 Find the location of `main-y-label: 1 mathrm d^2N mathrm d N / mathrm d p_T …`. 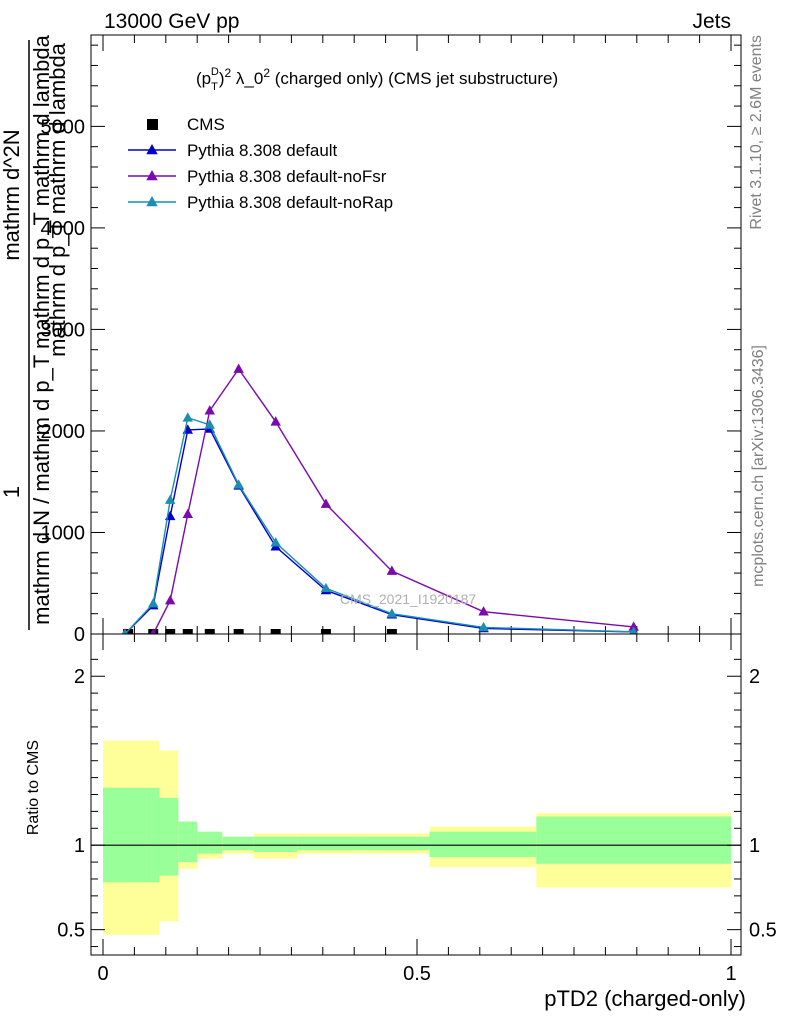

main-y-label: 1 mathrm d^2N mathrm d N / mathrm d p_T … is located at coordinates (35, 332).